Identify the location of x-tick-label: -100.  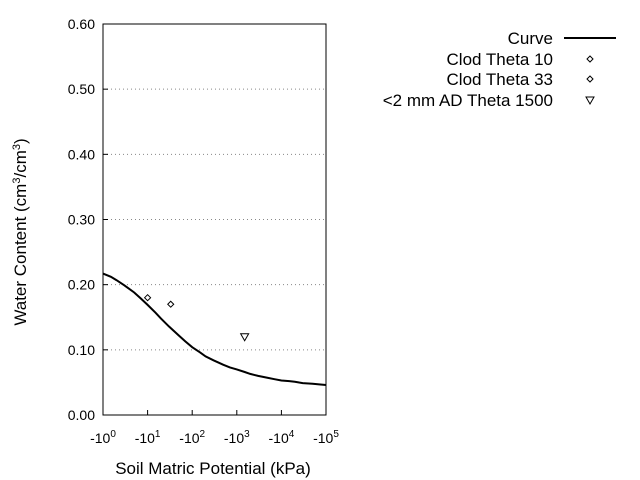
(103, 437).